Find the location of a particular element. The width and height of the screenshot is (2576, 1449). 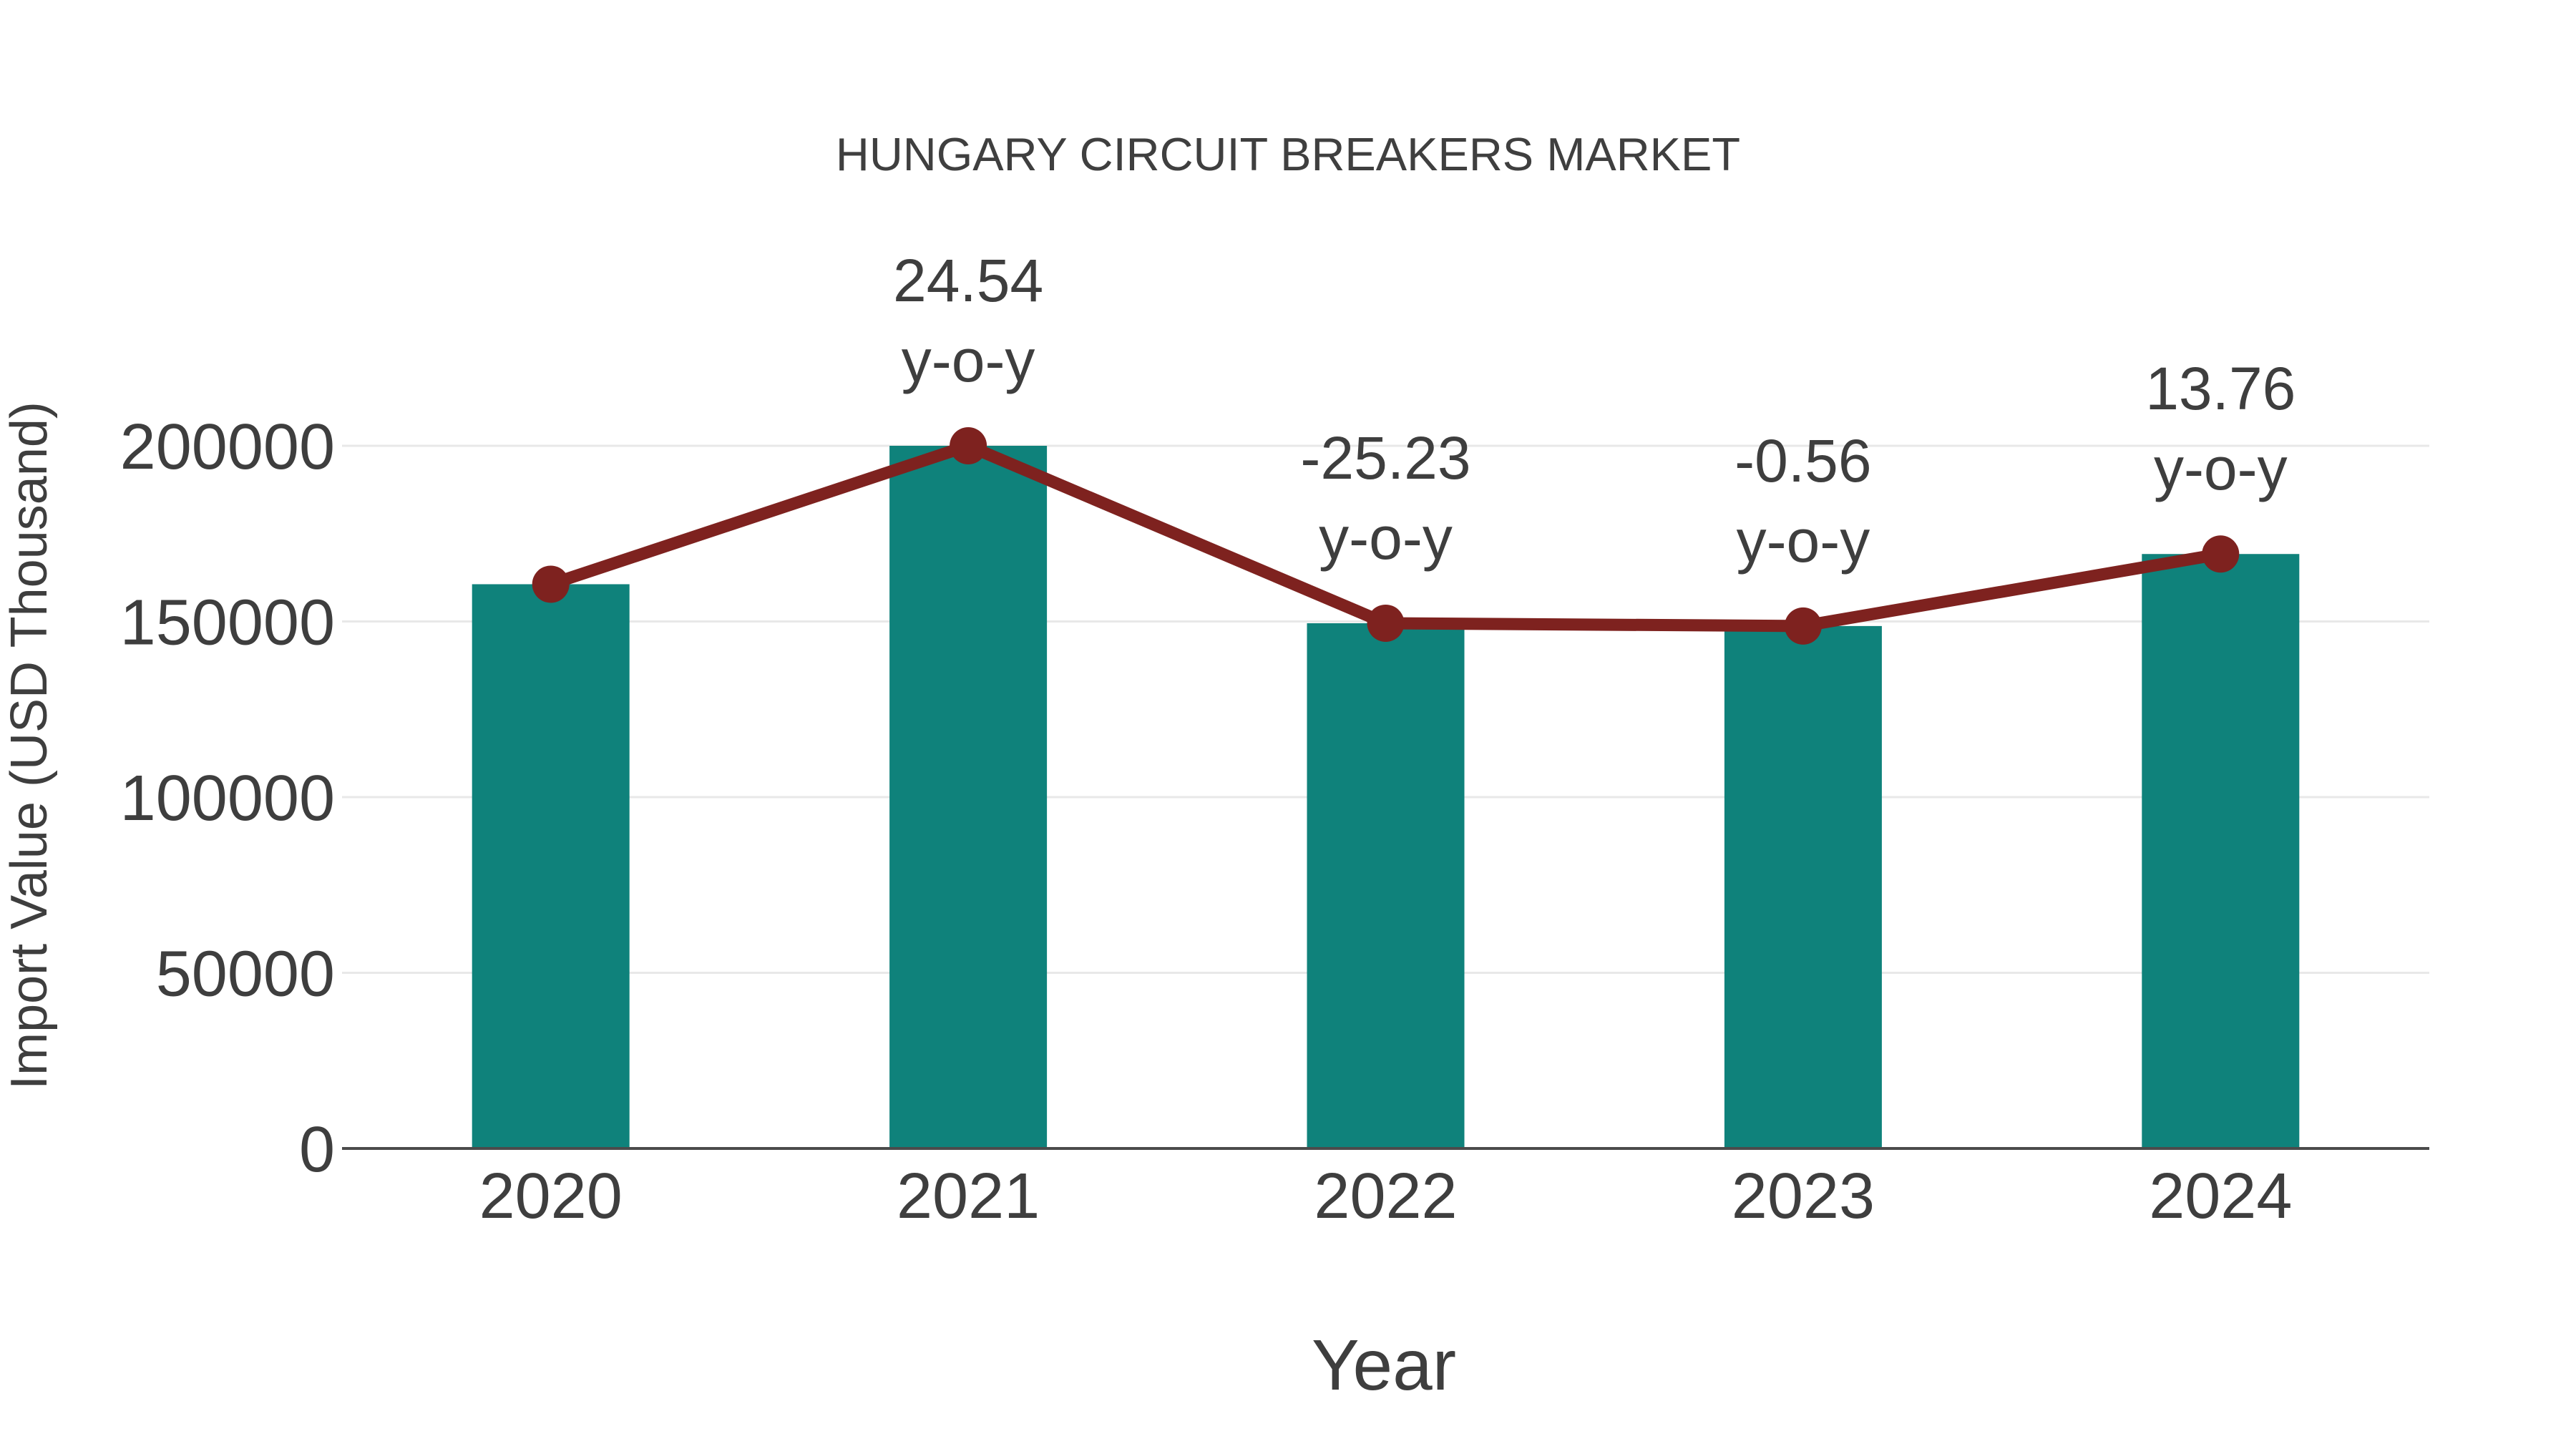

marker-2024 is located at coordinates (2221, 554).